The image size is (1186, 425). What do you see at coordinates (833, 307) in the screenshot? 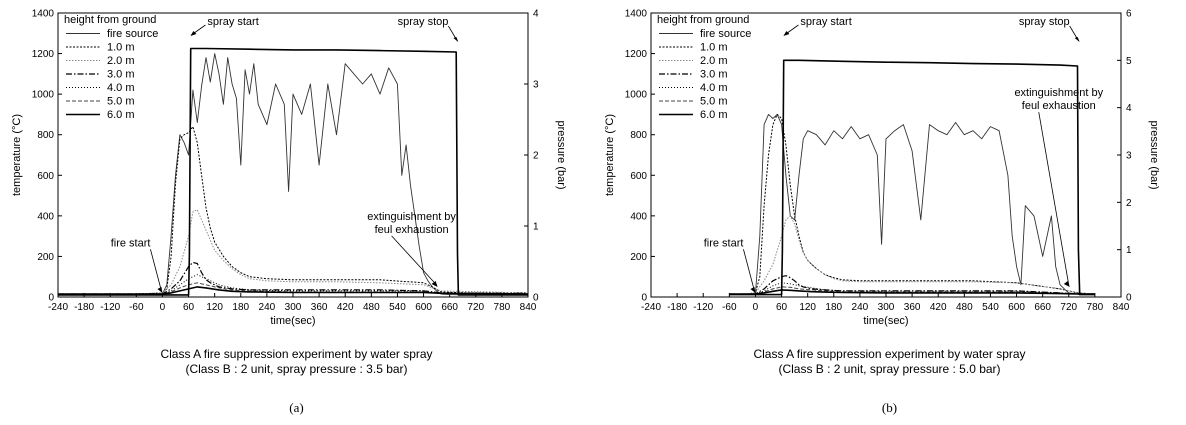
I see `x-tick-label: 180` at bounding box center [833, 307].